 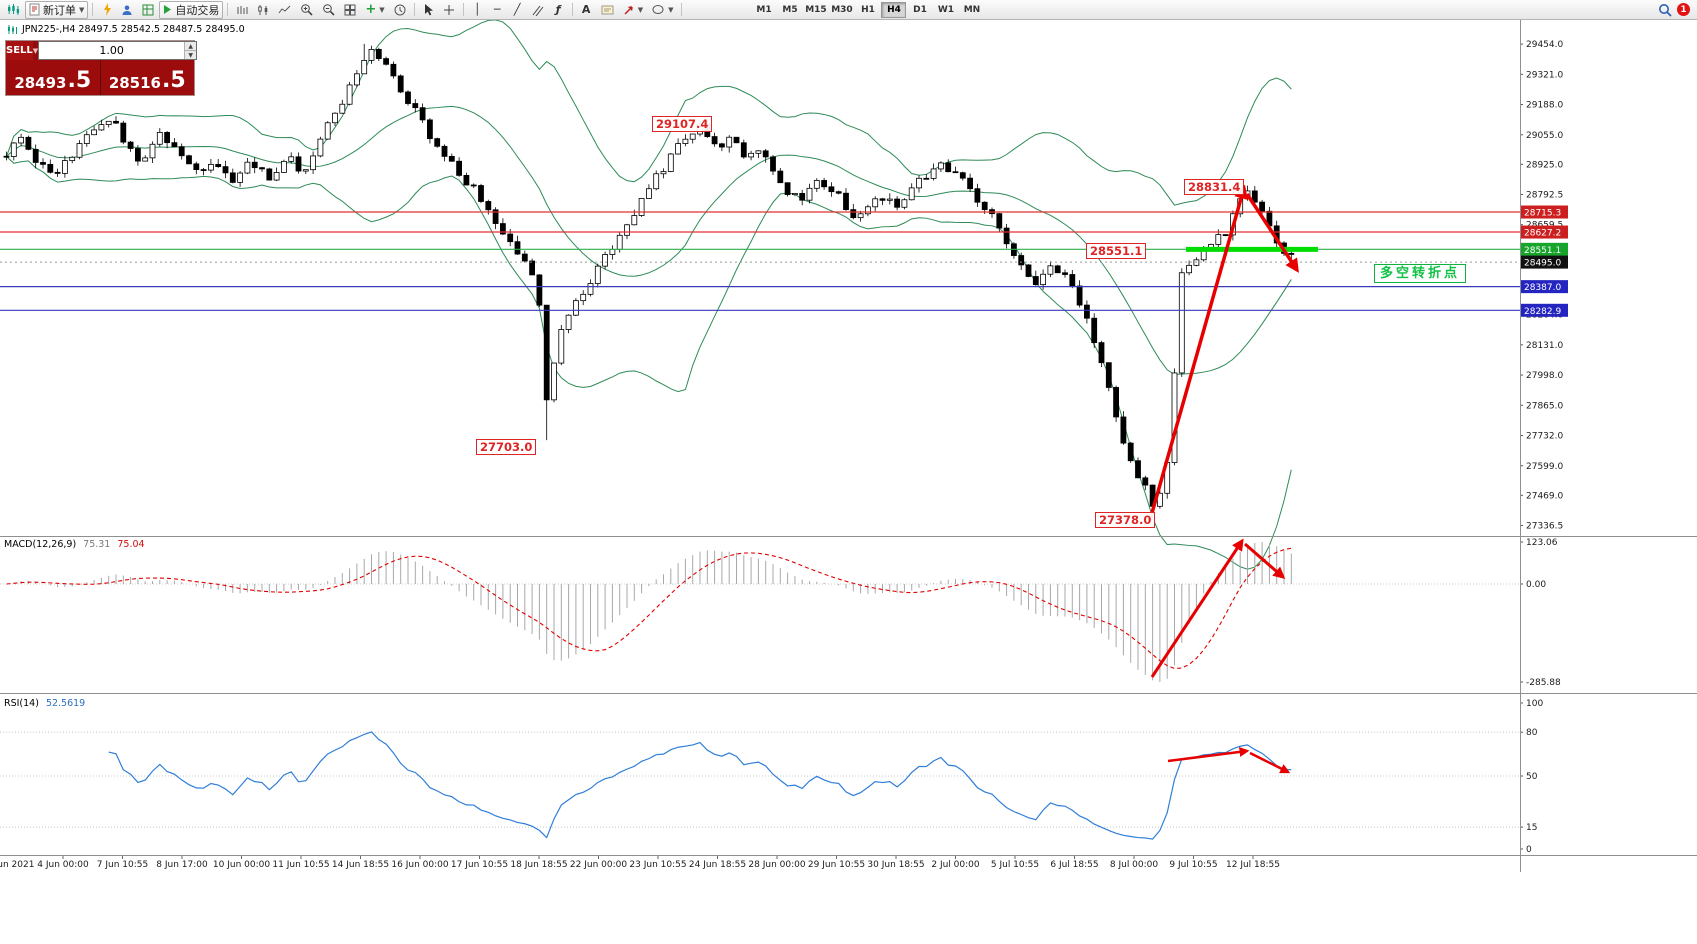 I want to click on zoom-in-icon, so click(x=306, y=10).